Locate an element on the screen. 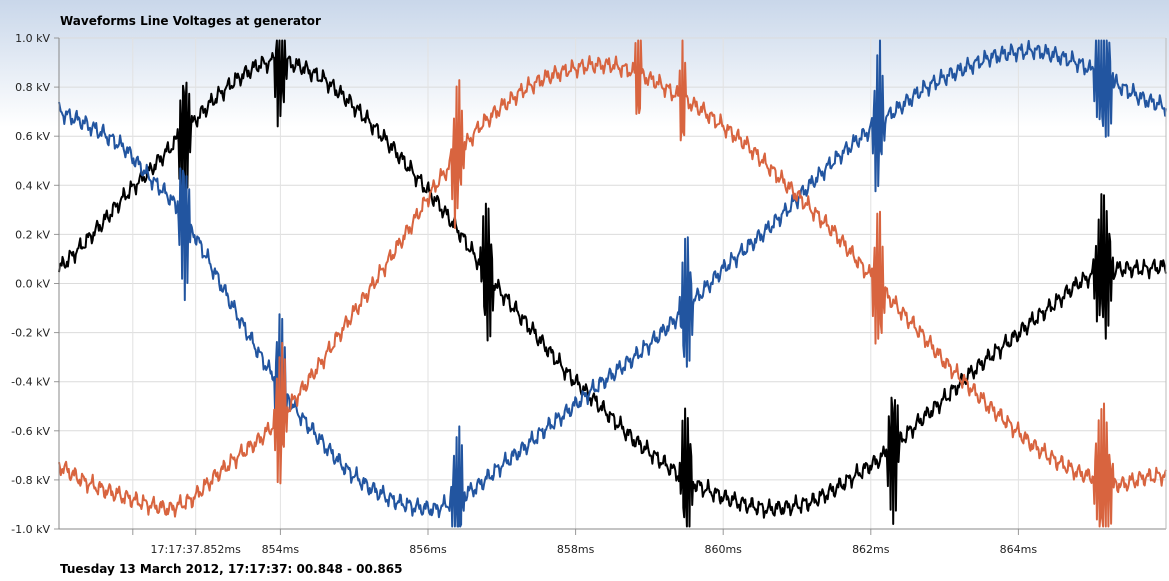 This screenshot has height=581, width=1169. y-tick-label: 1.0 kV is located at coordinates (32, 38).